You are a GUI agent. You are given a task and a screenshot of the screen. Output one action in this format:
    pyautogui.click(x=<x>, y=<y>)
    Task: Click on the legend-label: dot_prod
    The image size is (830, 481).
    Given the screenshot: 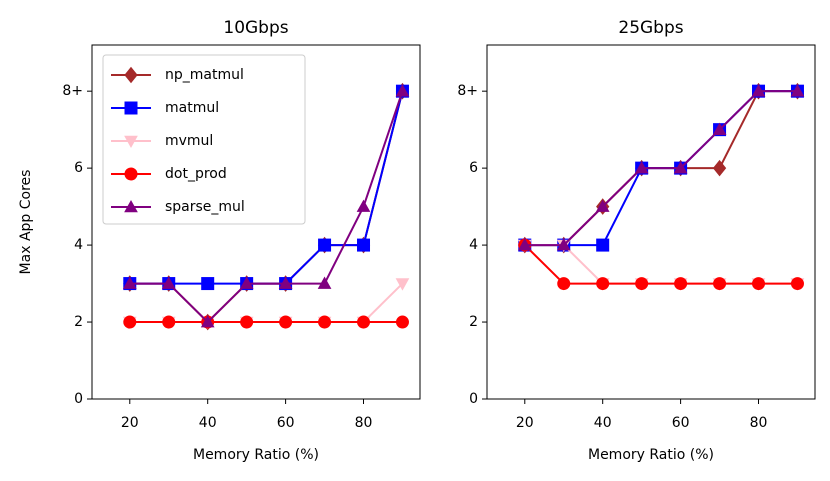 What is the action you would take?
    pyautogui.click(x=196, y=174)
    